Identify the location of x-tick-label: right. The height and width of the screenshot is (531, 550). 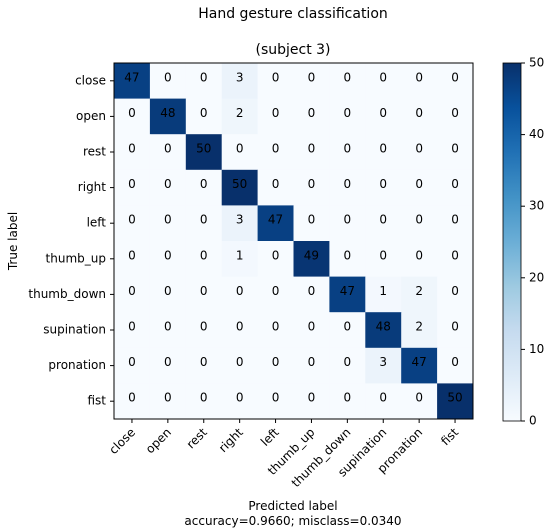
(231, 440).